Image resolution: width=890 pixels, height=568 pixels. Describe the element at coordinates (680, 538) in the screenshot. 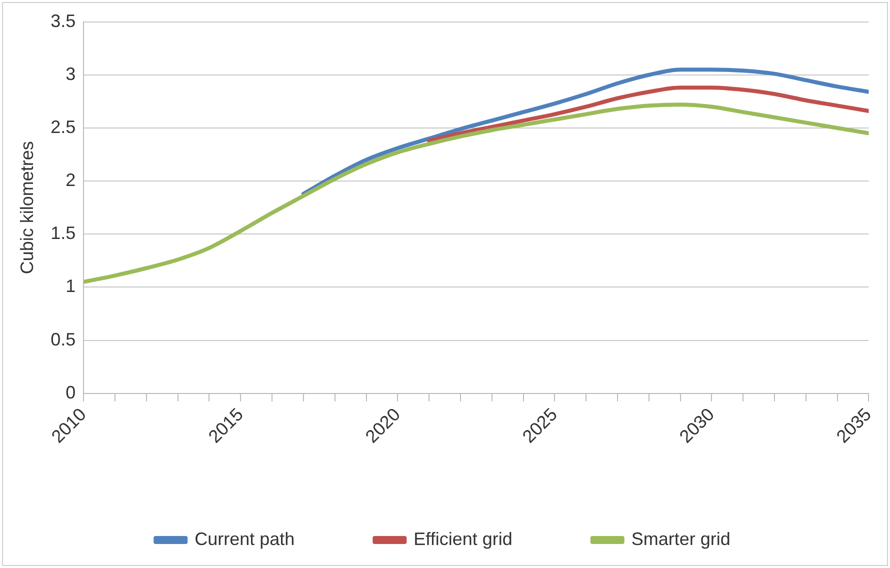

I see `legend-label: Smarter grid` at that location.